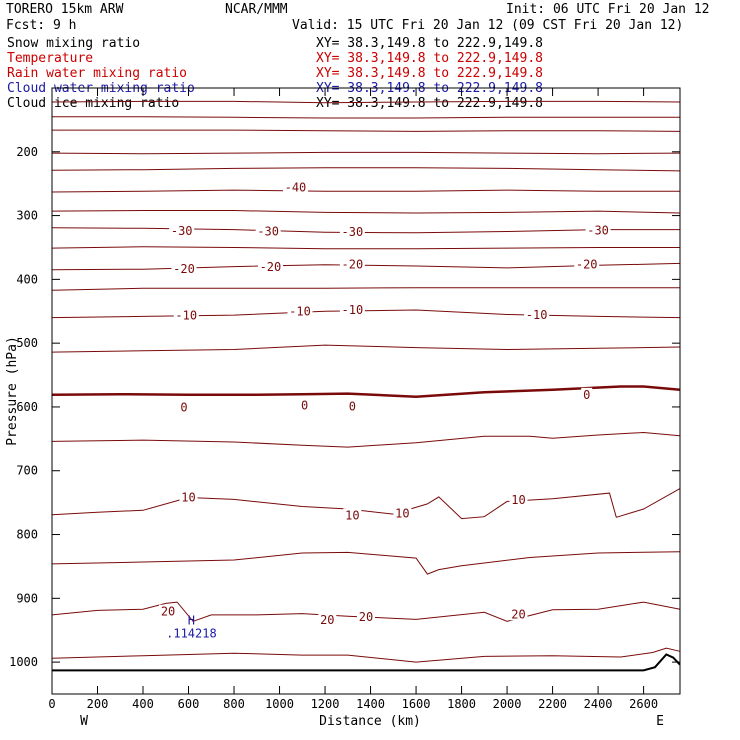 Image resolution: width=740 pixels, height=740 pixels. I want to click on x-tick-label: 2400, so click(598, 704).